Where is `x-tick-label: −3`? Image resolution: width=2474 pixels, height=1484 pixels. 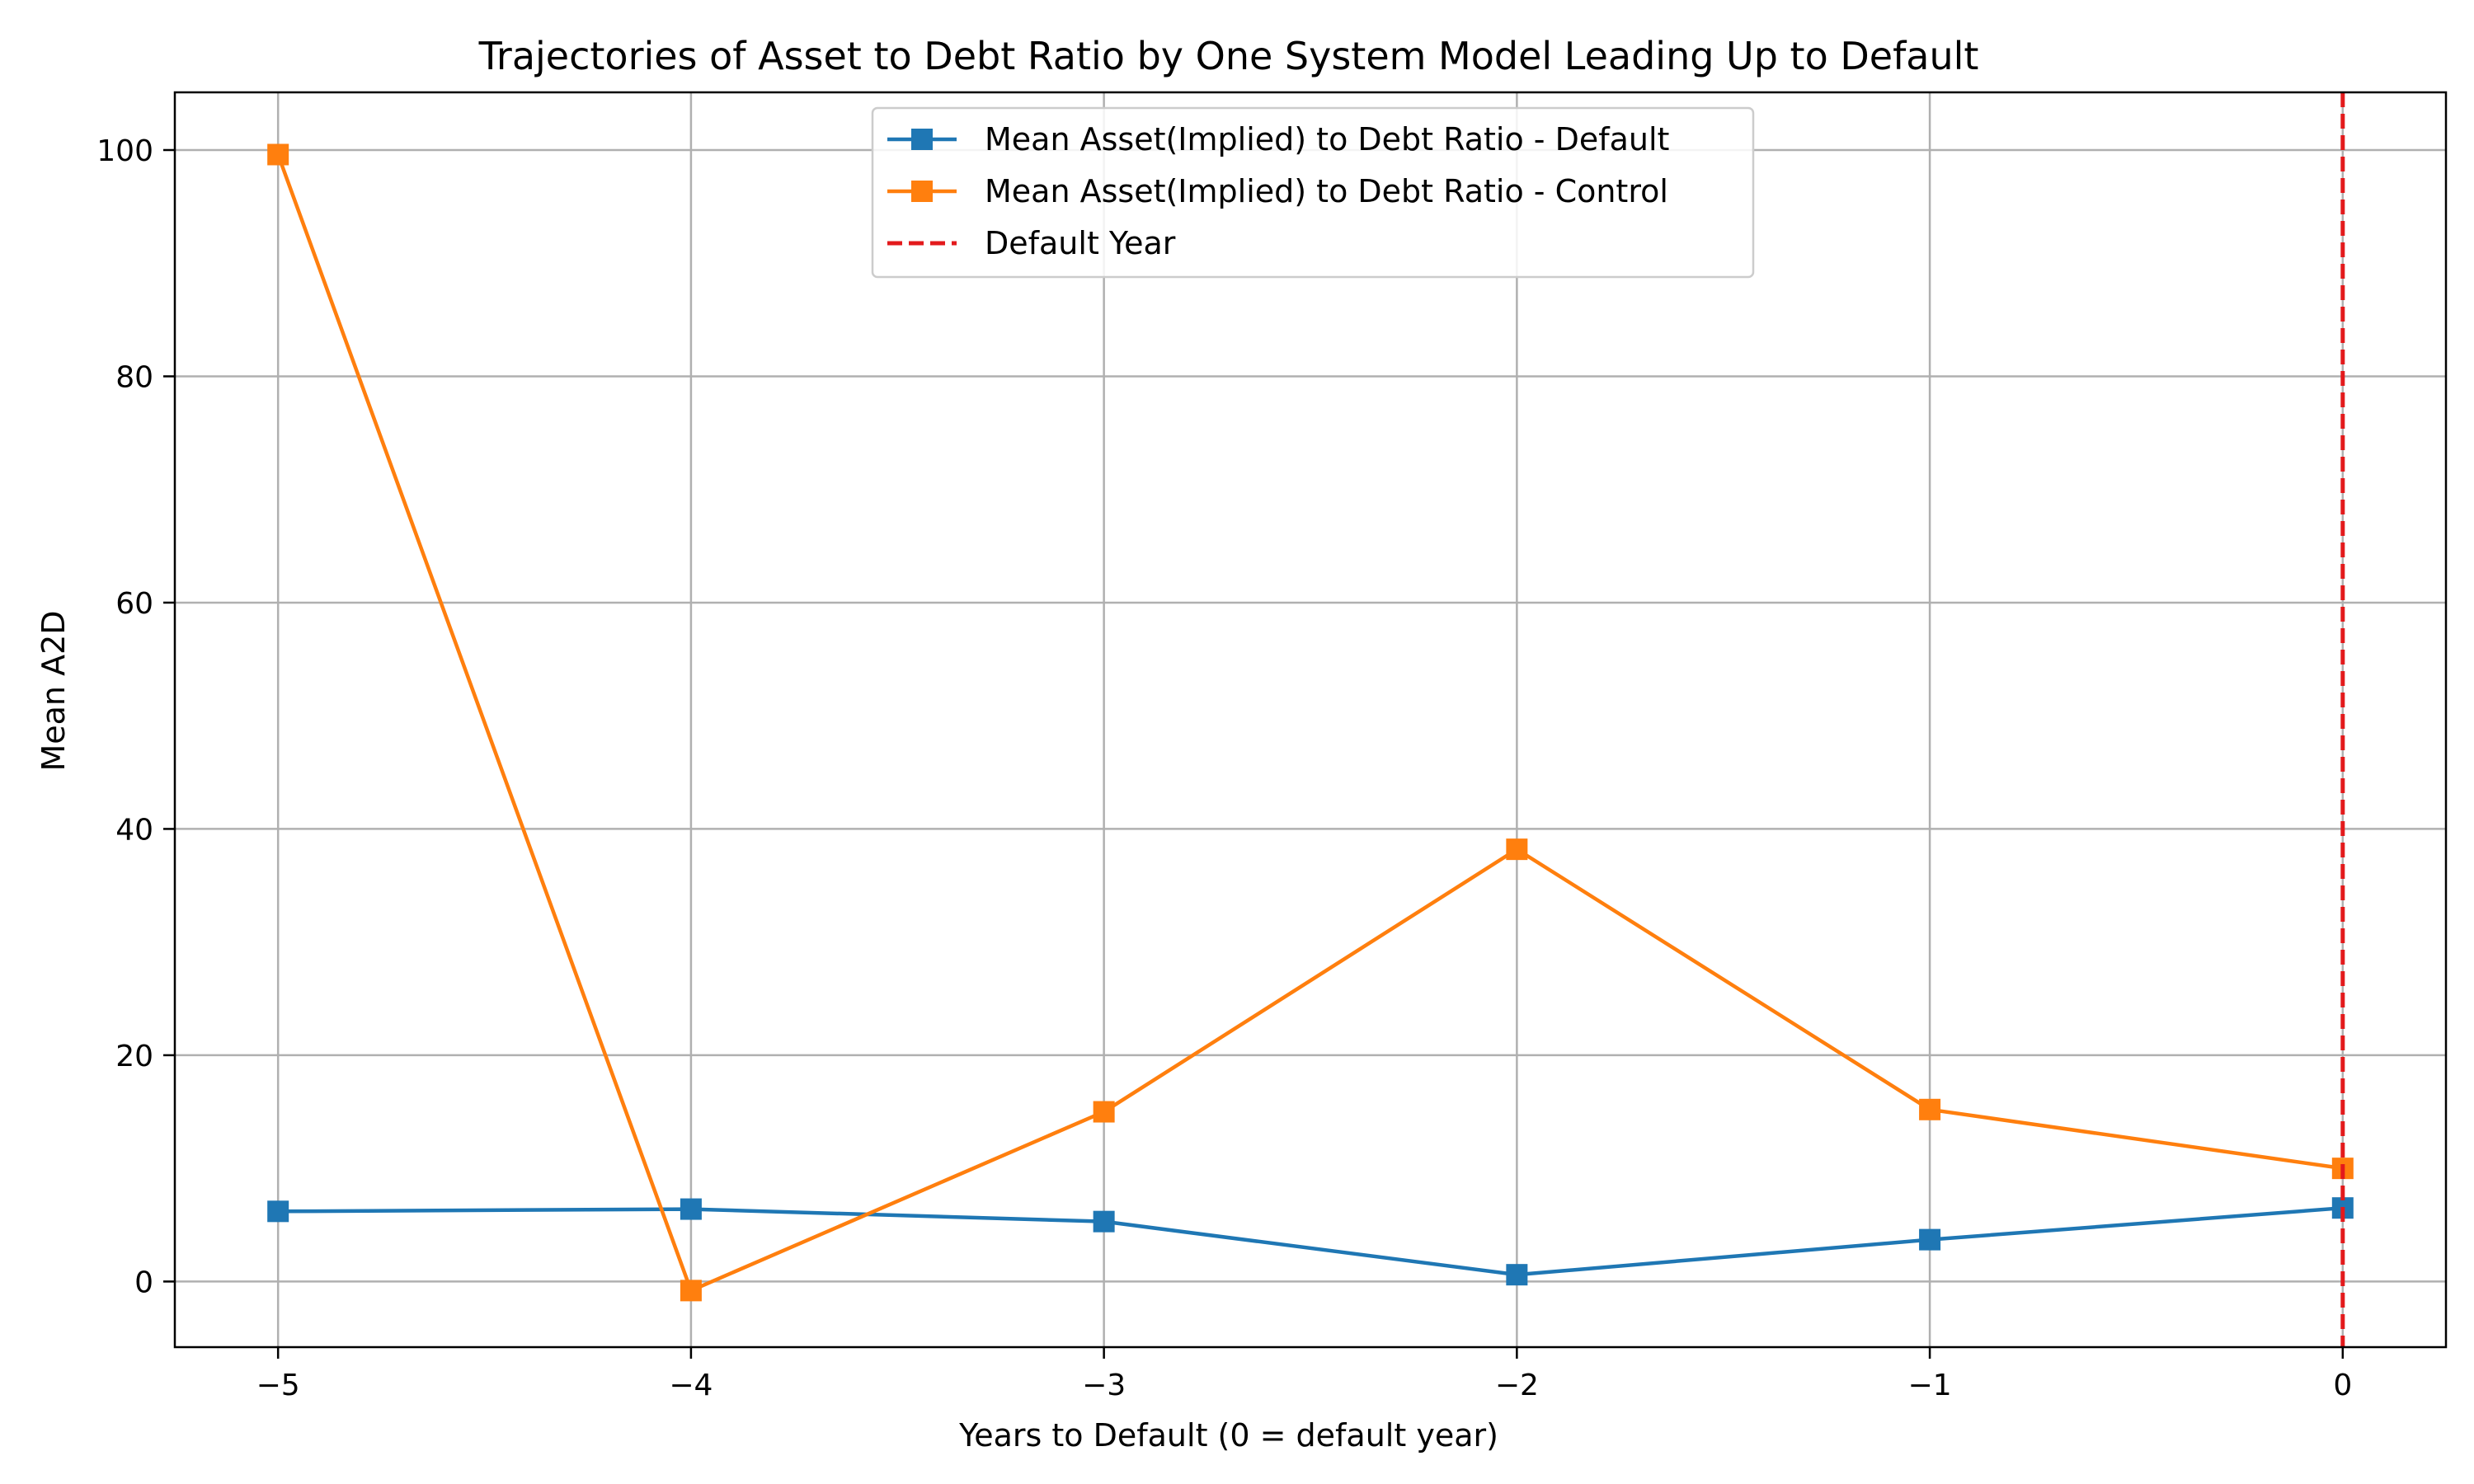
x-tick-label: −3 is located at coordinates (1104, 1385).